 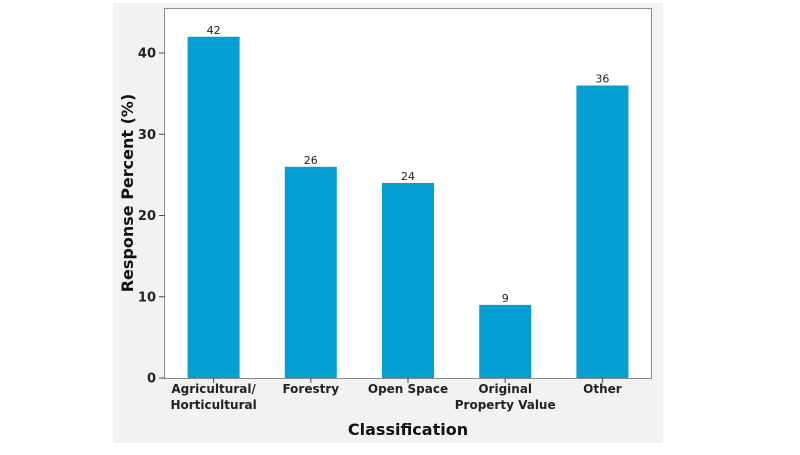 I want to click on y-tick-label: 10, so click(x=147, y=297).